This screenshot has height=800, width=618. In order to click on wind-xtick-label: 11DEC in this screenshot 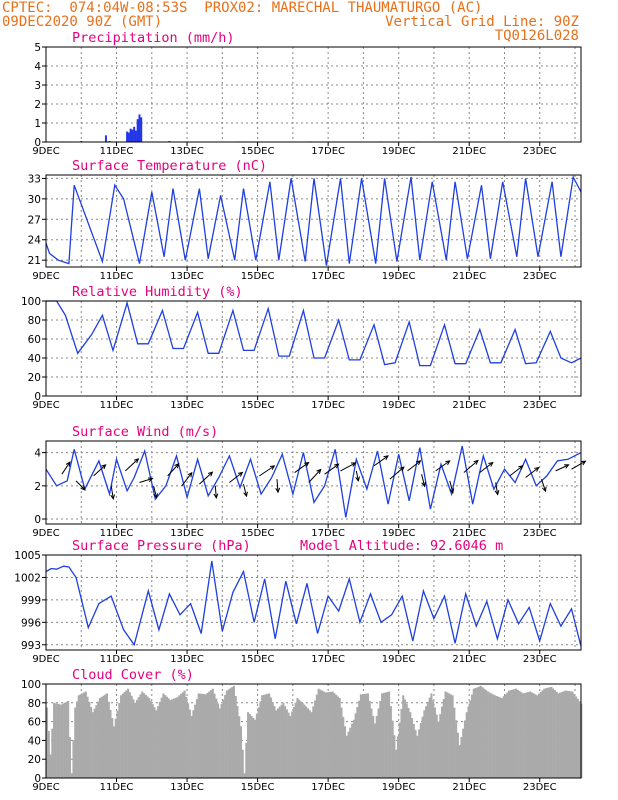, I will do `click(117, 533)`.